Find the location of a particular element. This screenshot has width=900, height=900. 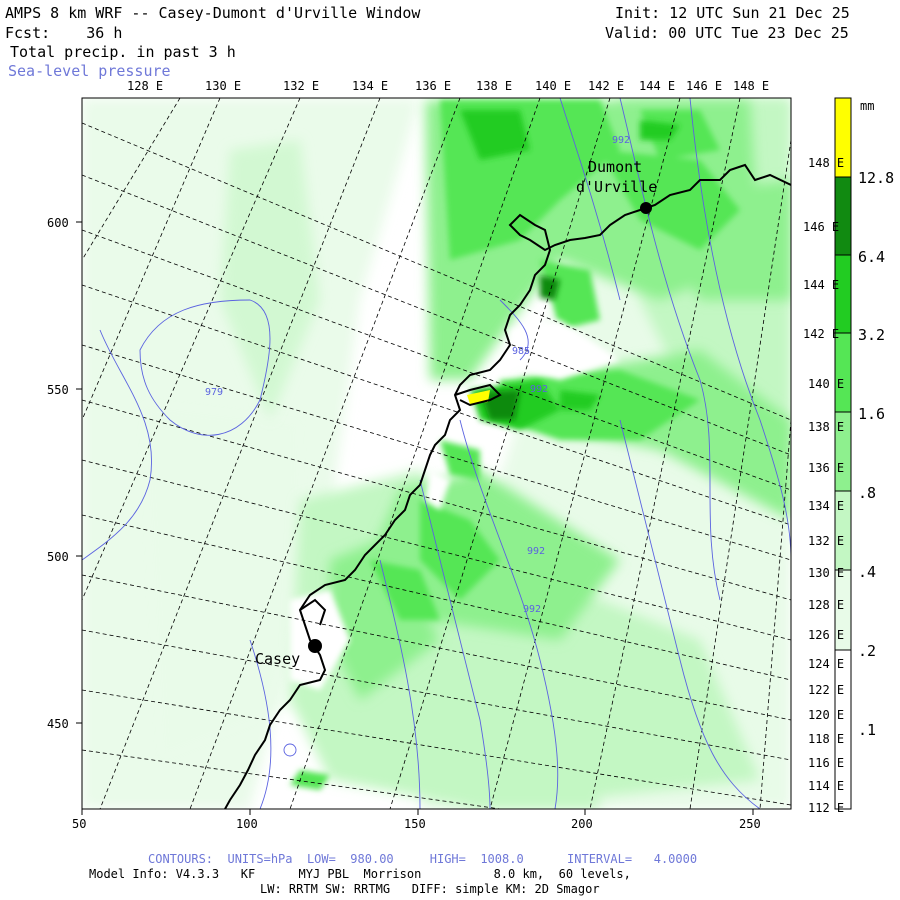

right-lon-label: 124 E is located at coordinates (826, 664).